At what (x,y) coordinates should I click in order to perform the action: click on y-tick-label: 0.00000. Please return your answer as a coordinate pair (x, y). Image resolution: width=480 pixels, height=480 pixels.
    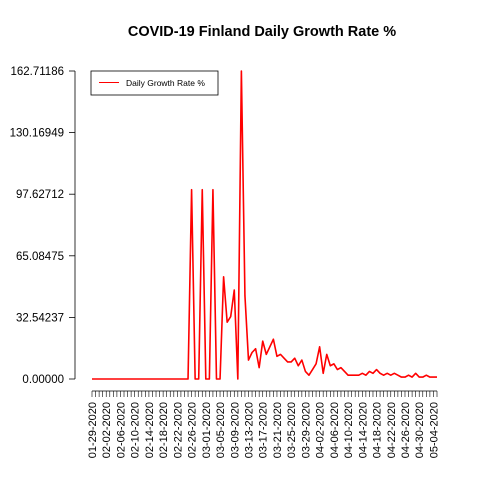
    Looking at the image, I should click on (43, 380).